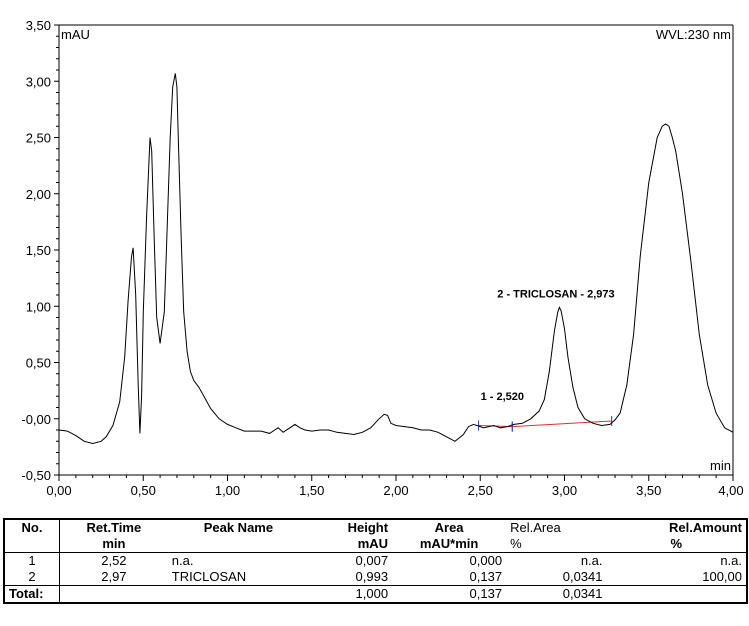 The height and width of the screenshot is (626, 749). I want to click on unit-ret-time: min, so click(113, 544).